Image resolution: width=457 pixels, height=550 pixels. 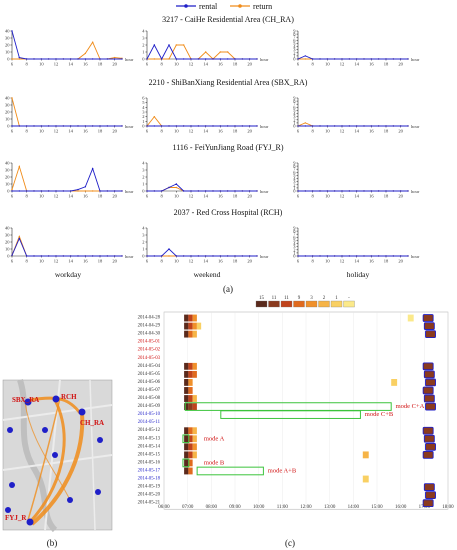 What do you see at coordinates (294, 252) in the screenshot?
I see `y-tick-label: 1` at bounding box center [294, 252].